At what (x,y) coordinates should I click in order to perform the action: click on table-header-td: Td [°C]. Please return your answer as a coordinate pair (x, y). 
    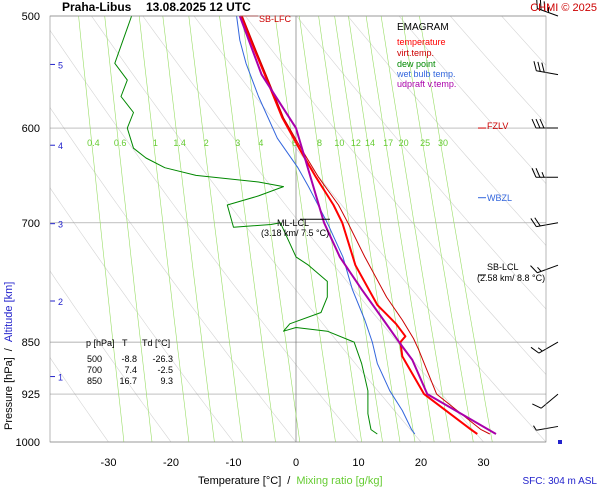
    Looking at the image, I should click on (156, 343).